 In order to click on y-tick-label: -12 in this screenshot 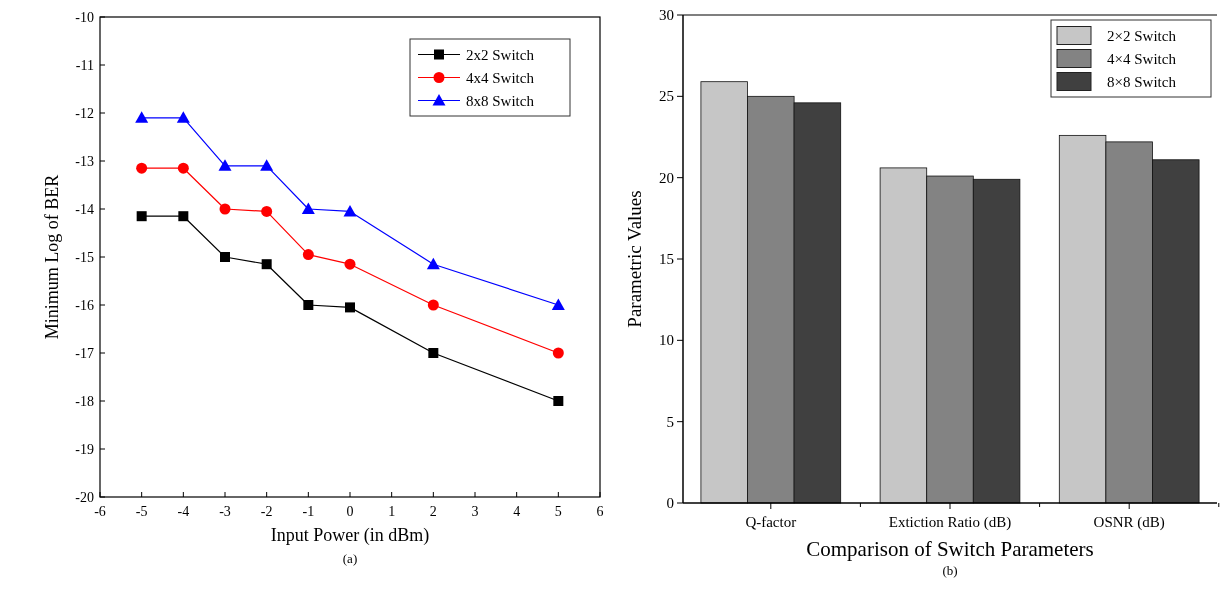, I will do `click(84, 113)`.